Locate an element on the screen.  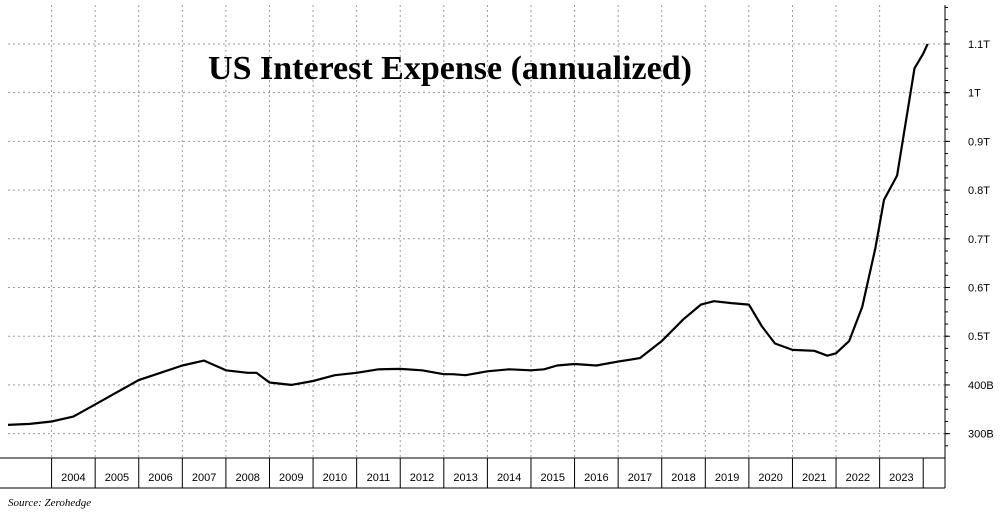
x-tick-label: 2016 is located at coordinates (596, 478).